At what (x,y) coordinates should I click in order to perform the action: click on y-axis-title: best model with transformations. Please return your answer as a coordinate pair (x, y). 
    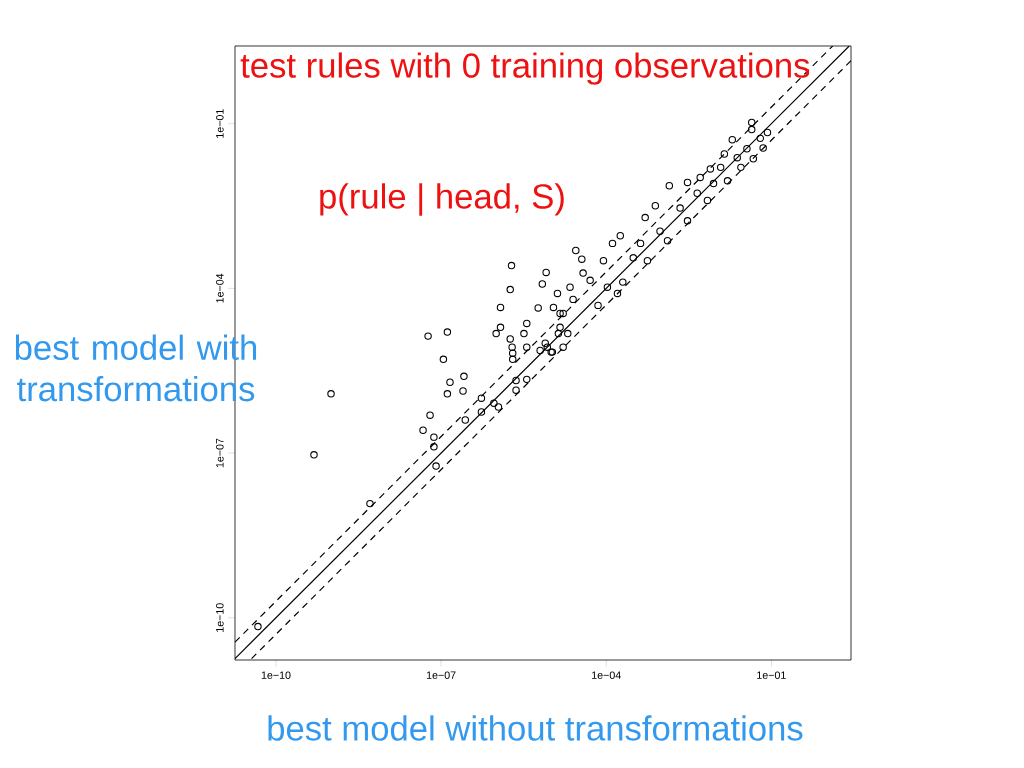
    Looking at the image, I should click on (136, 368).